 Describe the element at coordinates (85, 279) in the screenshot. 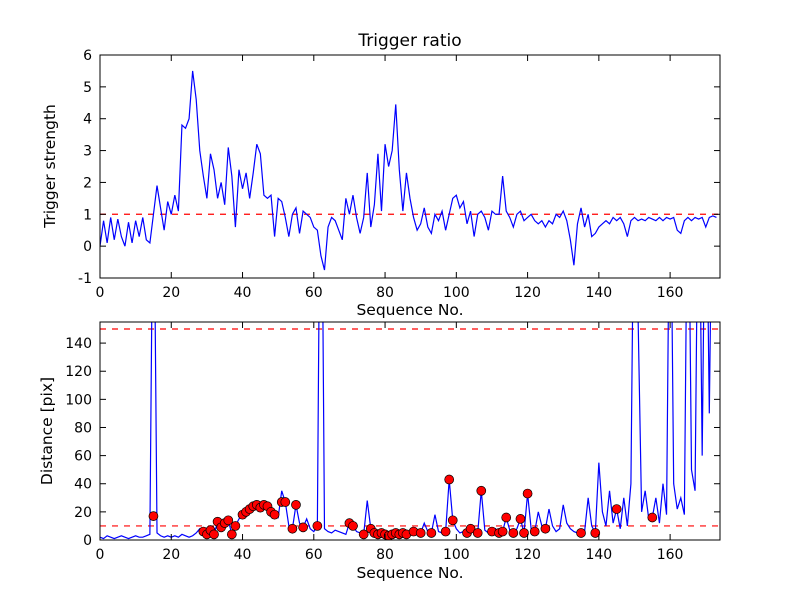

I see `top-y-tick-label: -1` at that location.